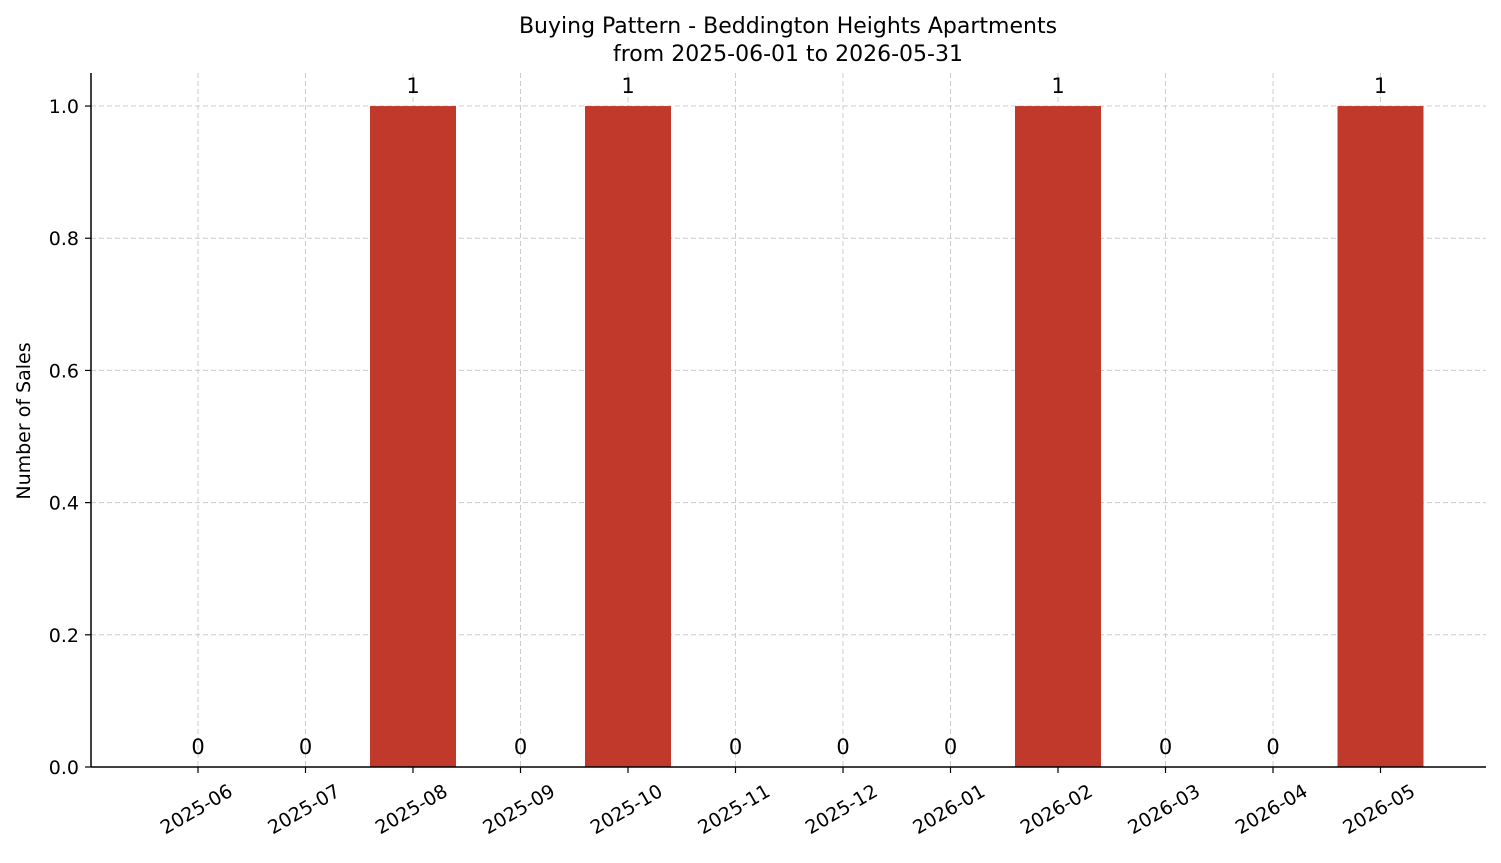 This screenshot has width=1501, height=863. Describe the element at coordinates (1379, 809) in the screenshot. I see `x-tick-label: 2026-05` at that location.